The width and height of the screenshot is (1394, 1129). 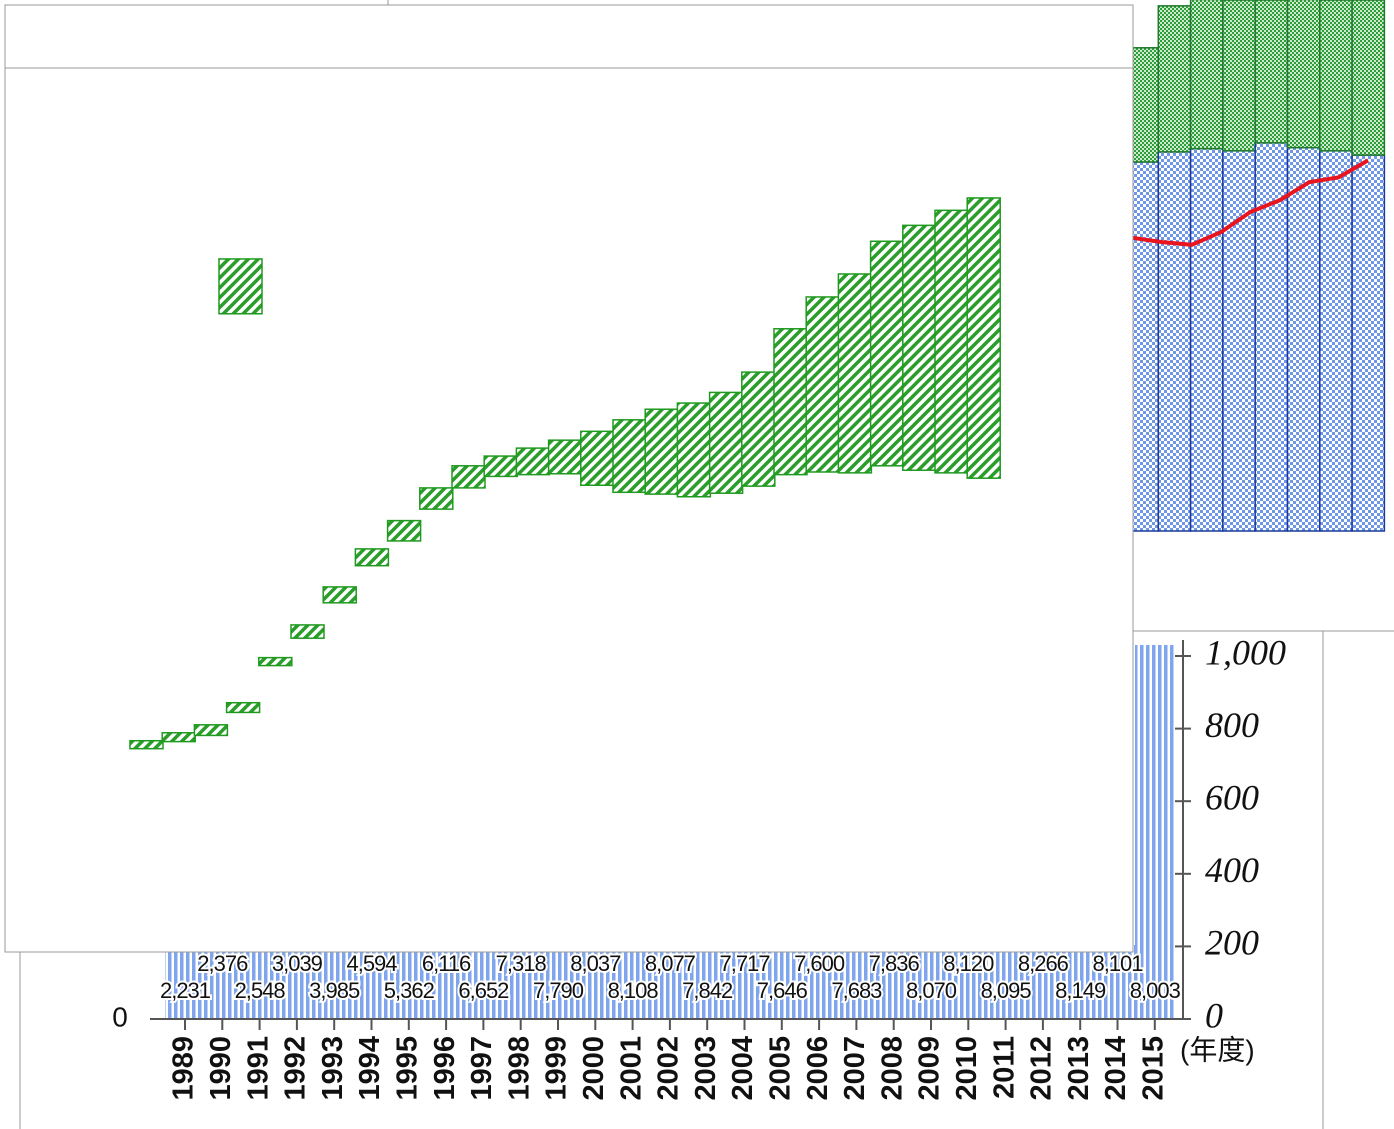 What do you see at coordinates (894, 963) in the screenshot?
I see `value-label: 7,836` at bounding box center [894, 963].